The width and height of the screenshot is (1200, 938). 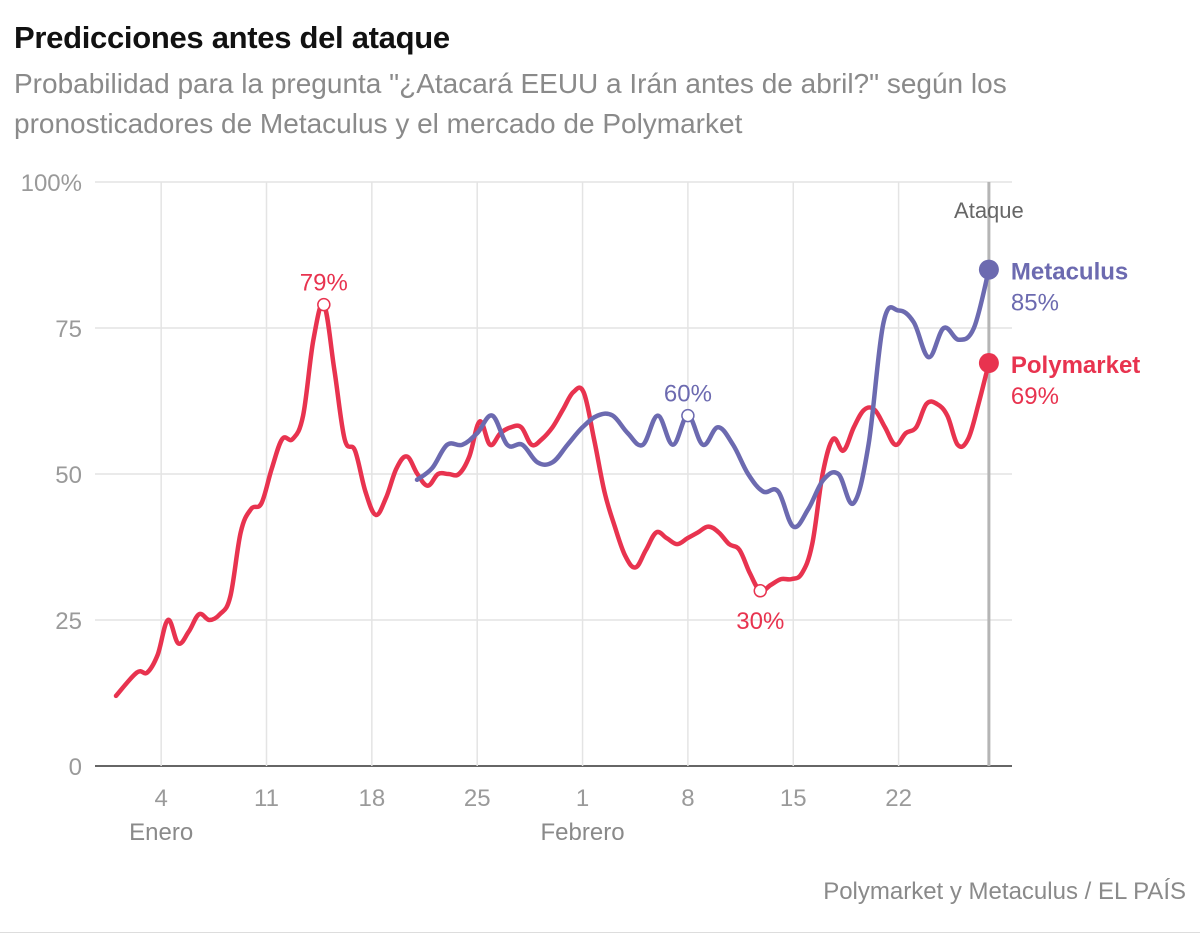 I want to click on bottom-divider, so click(x=600, y=932).